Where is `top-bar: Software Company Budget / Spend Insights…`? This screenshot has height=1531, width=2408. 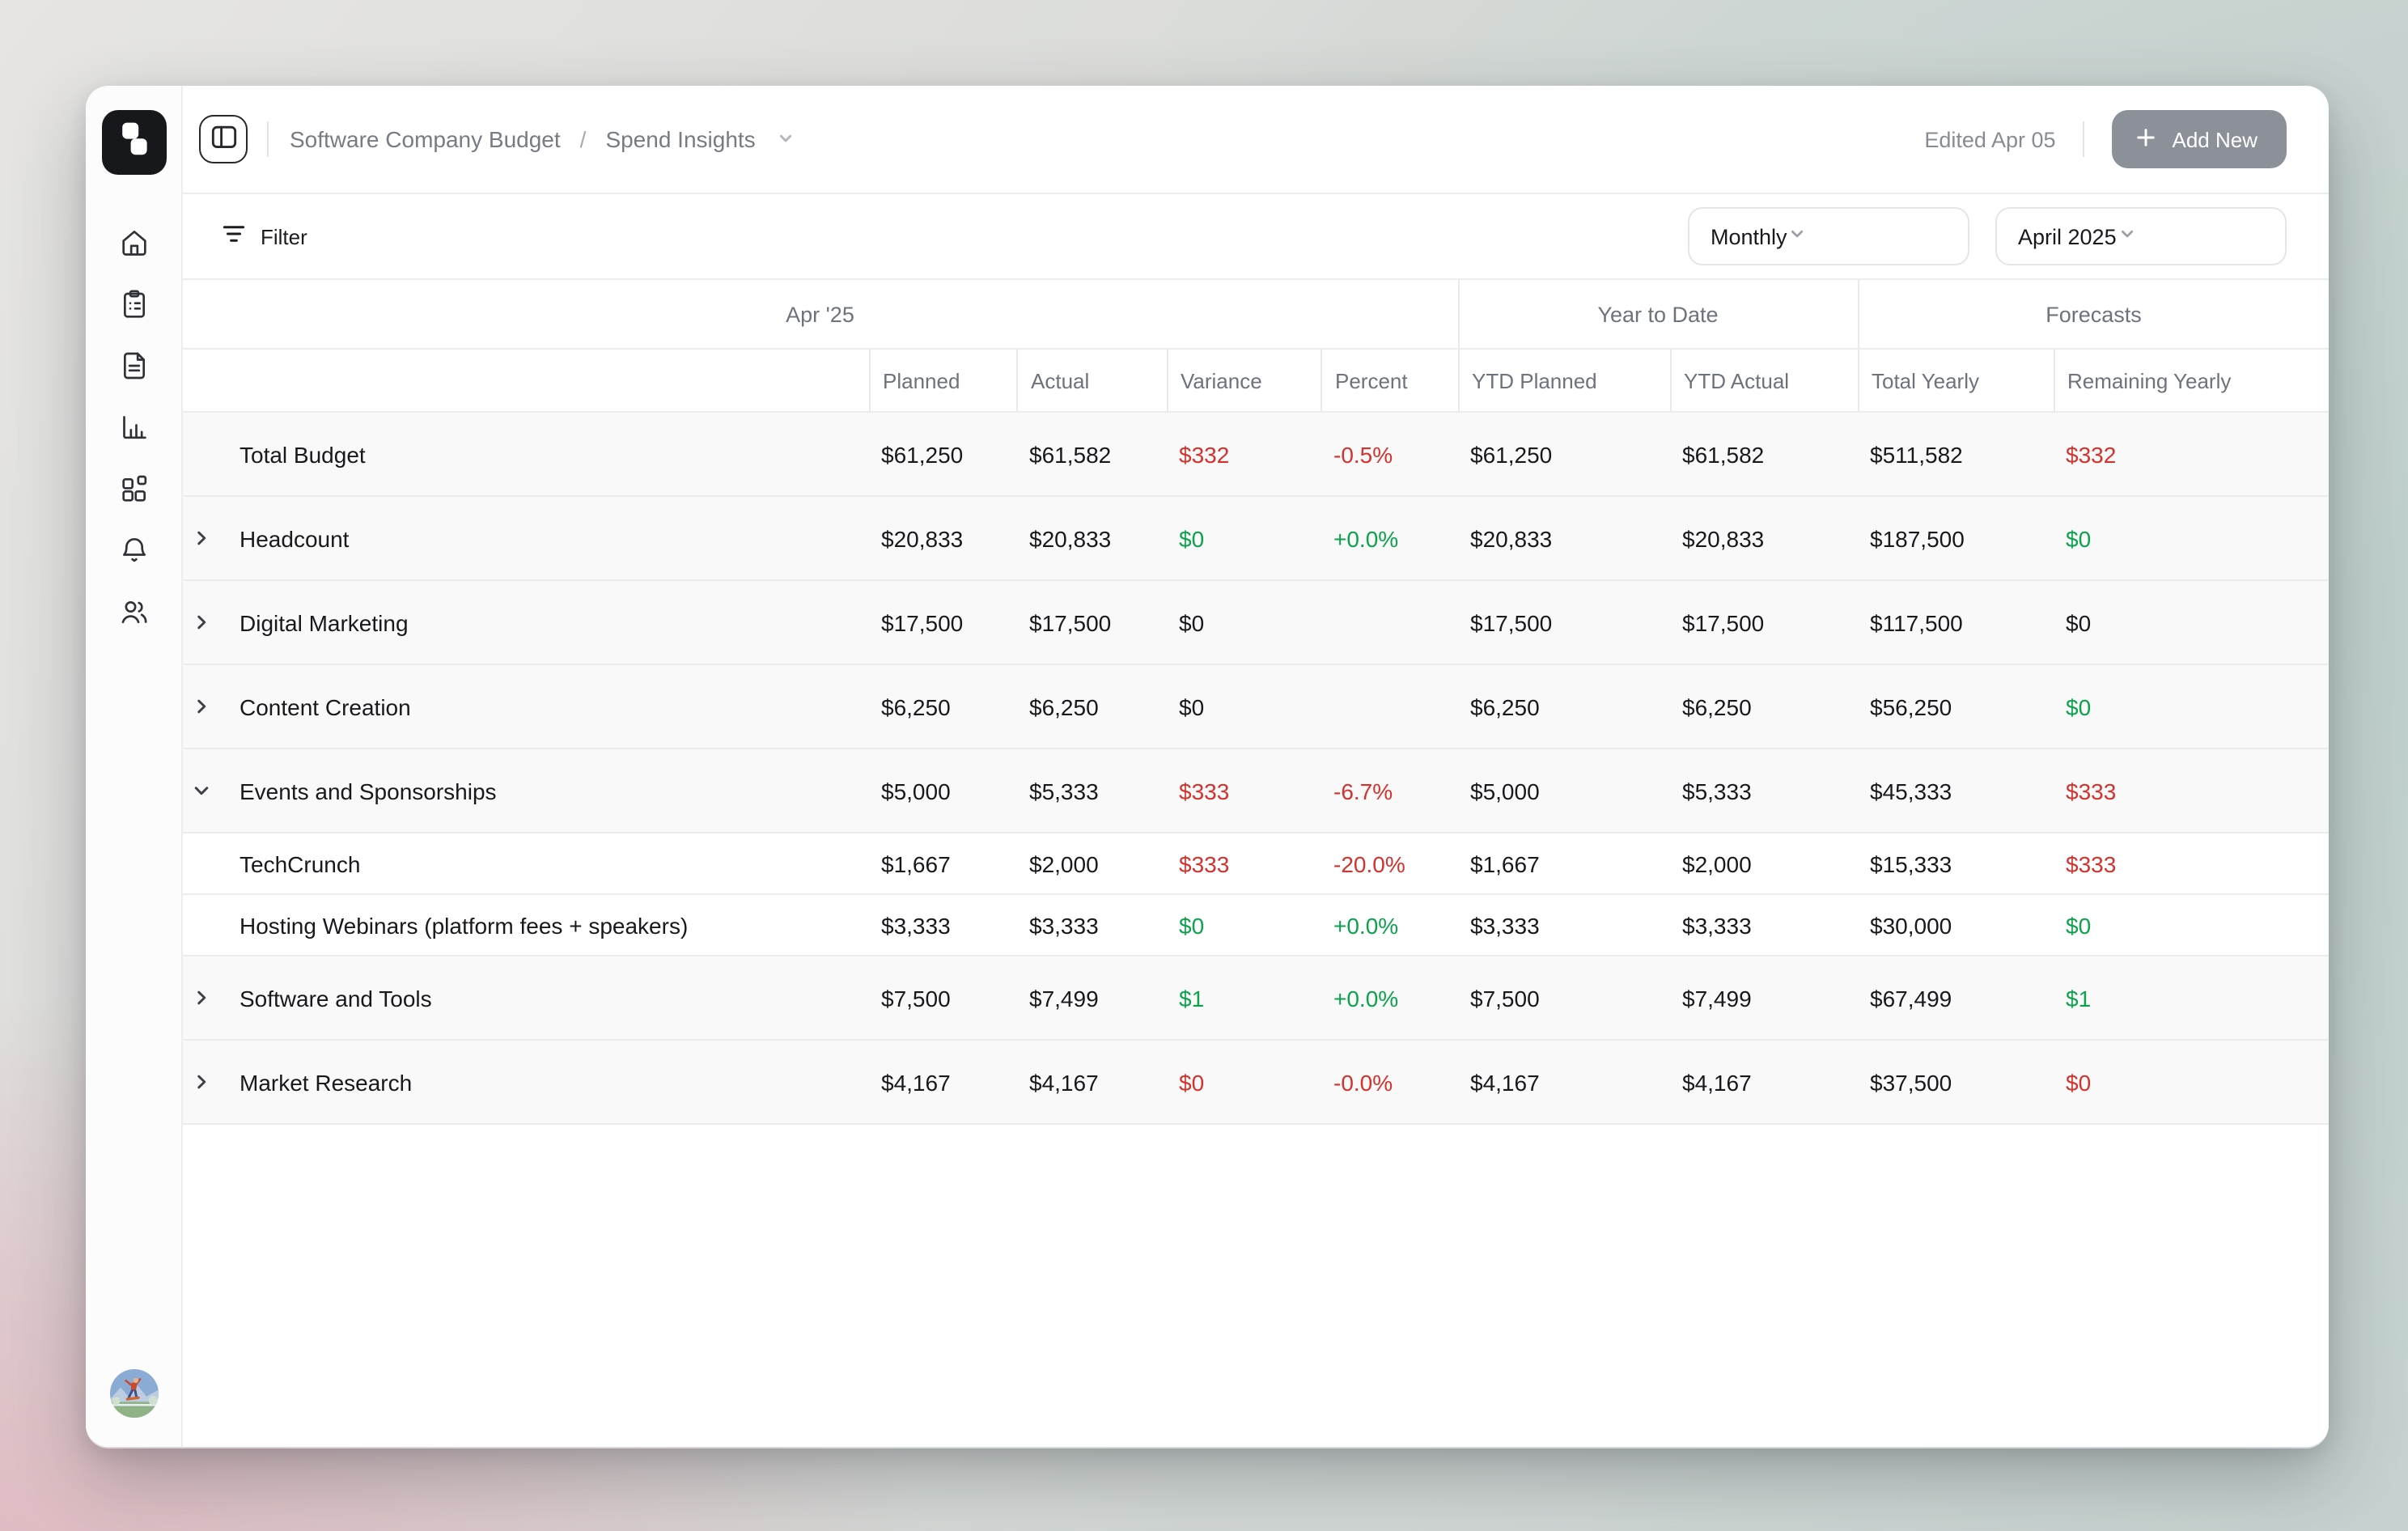 top-bar: Software Company Budget / Spend Insights… is located at coordinates (1256, 140).